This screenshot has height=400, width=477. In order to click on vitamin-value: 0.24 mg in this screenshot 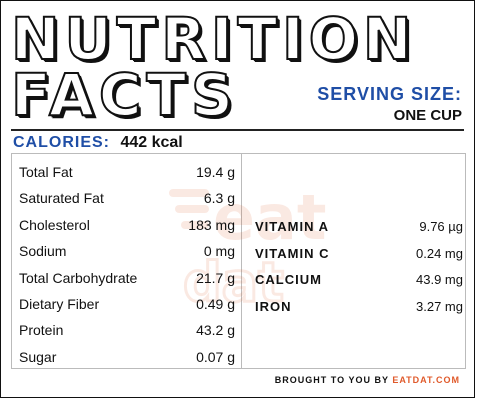, I will do `click(439, 253)`.